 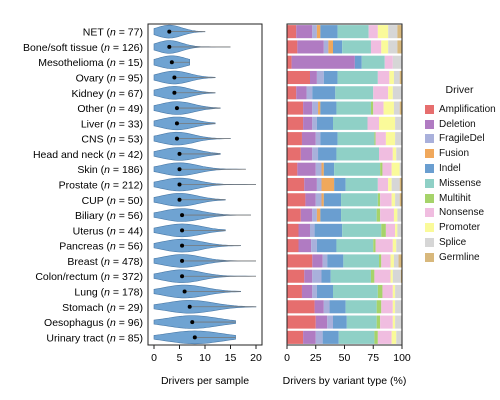 I want to click on legend-label: Nonsense, so click(x=462, y=213).